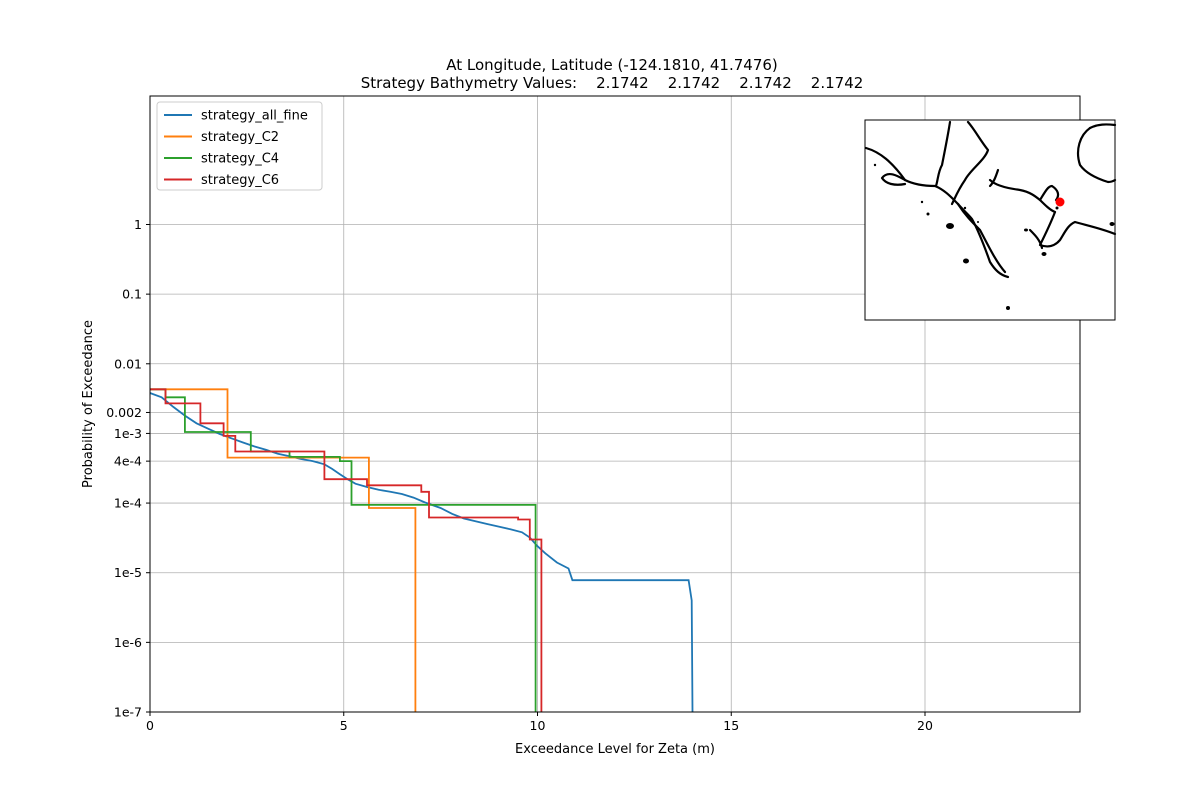 The width and height of the screenshot is (1200, 800). Describe the element at coordinates (1060, 202) in the screenshot. I see `location-marker` at that location.